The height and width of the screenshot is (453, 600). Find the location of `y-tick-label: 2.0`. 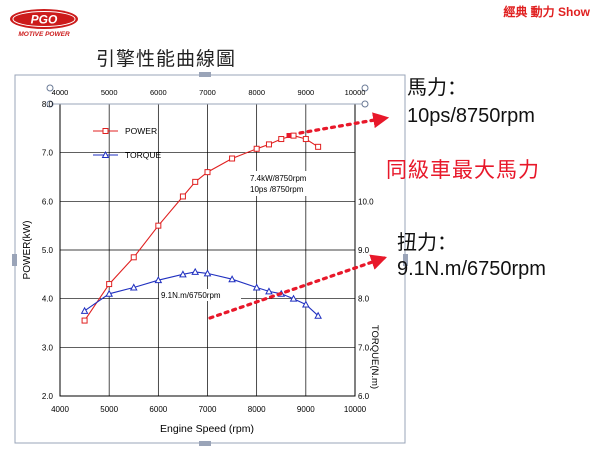

y-tick-label: 2.0 is located at coordinates (48, 396).